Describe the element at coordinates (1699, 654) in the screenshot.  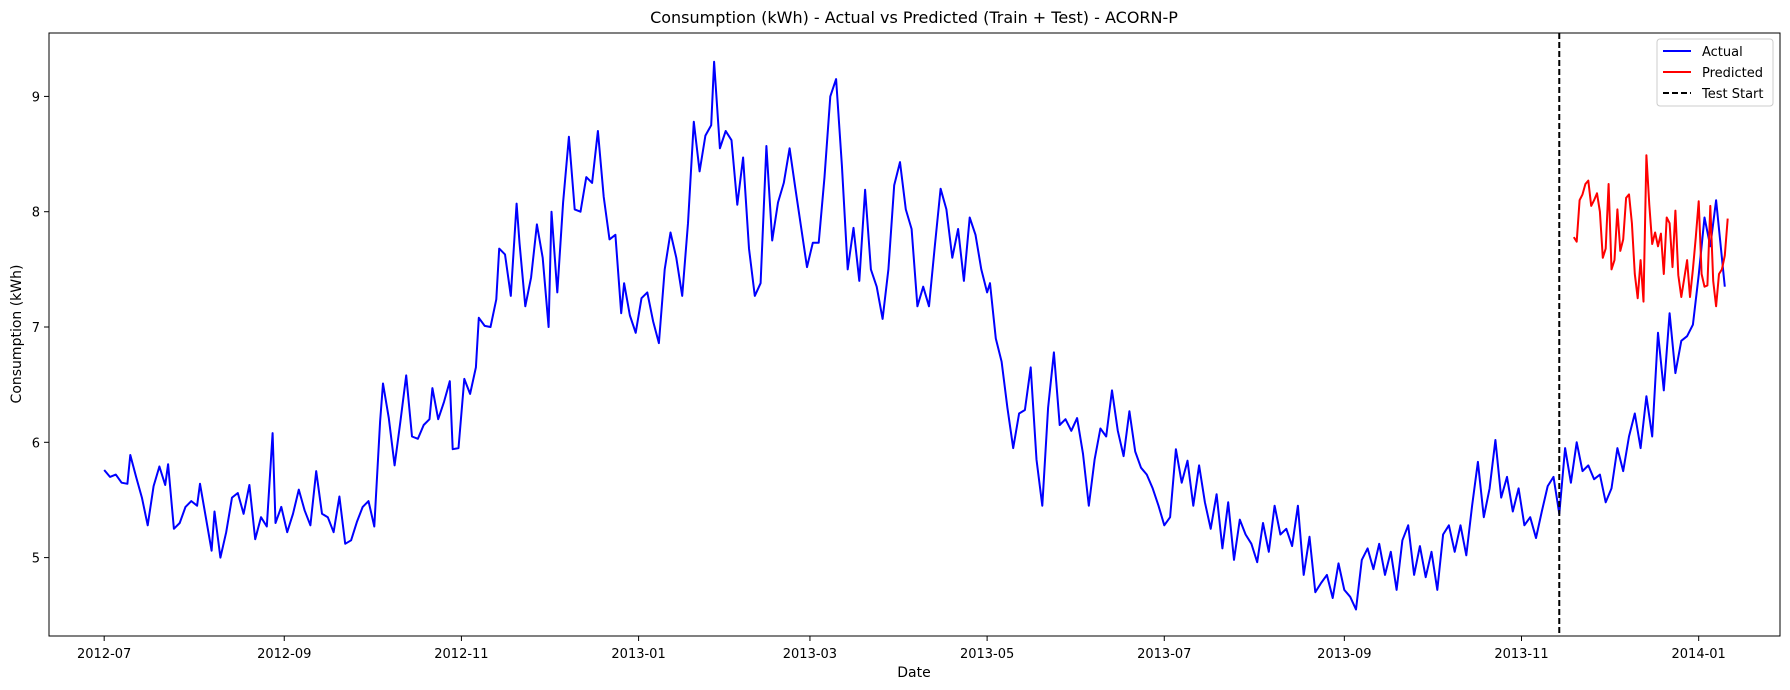
I see `x-tick-label: 2014-01` at that location.